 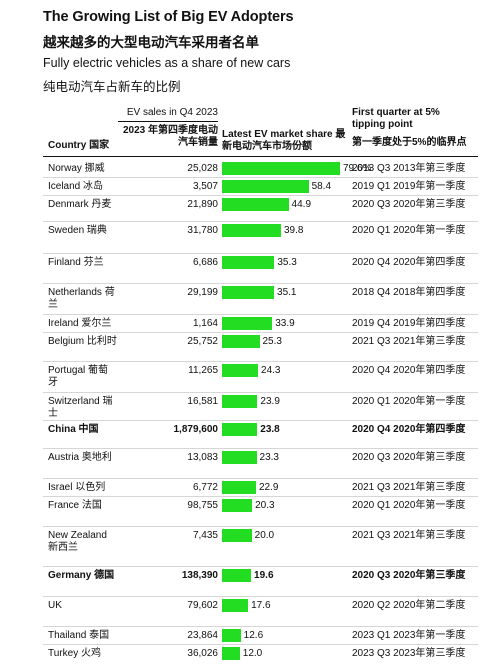 What do you see at coordinates (172, 112) in the screenshot?
I see `sales-column-header: EV sales in Q4 2023` at bounding box center [172, 112].